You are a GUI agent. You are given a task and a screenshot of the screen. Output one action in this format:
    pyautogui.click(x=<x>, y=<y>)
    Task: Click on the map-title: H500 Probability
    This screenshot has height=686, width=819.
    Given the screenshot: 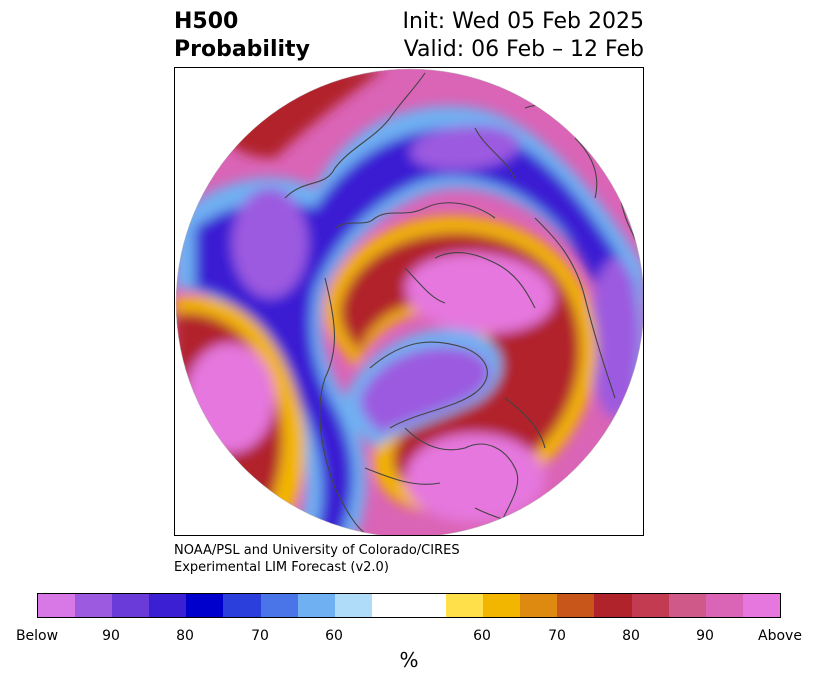 What is the action you would take?
    pyautogui.click(x=242, y=36)
    